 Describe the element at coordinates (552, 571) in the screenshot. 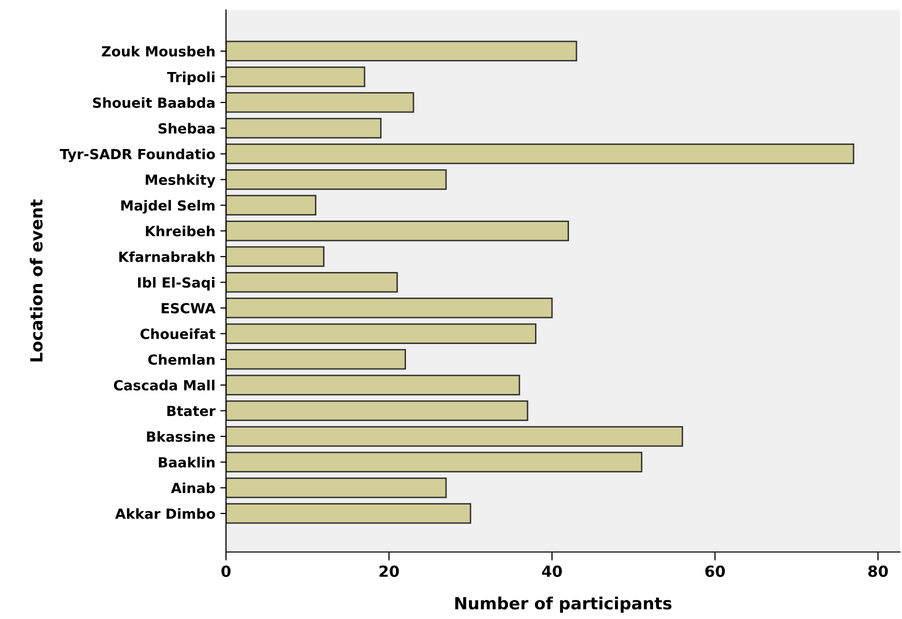

I see `x-tick-label: 40` at that location.